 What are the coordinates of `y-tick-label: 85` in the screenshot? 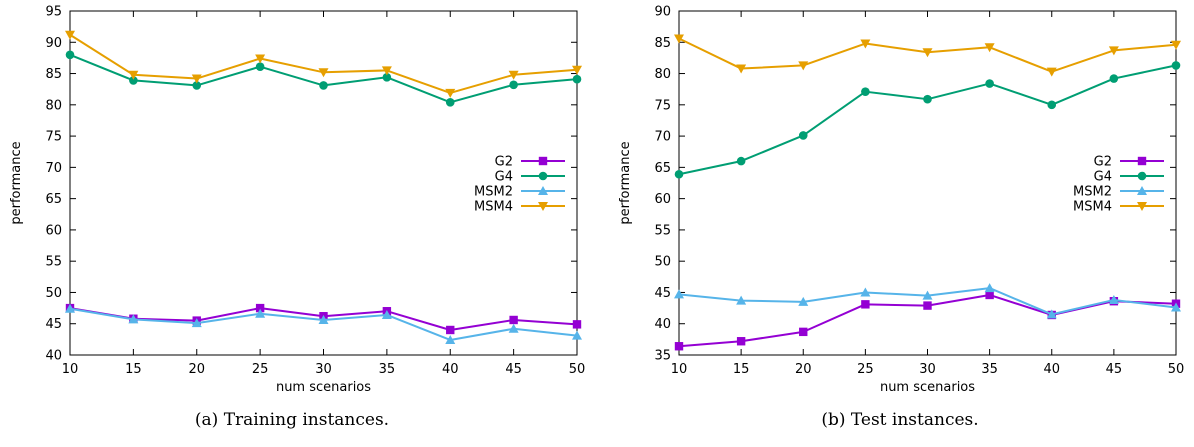 It's located at (53, 74).